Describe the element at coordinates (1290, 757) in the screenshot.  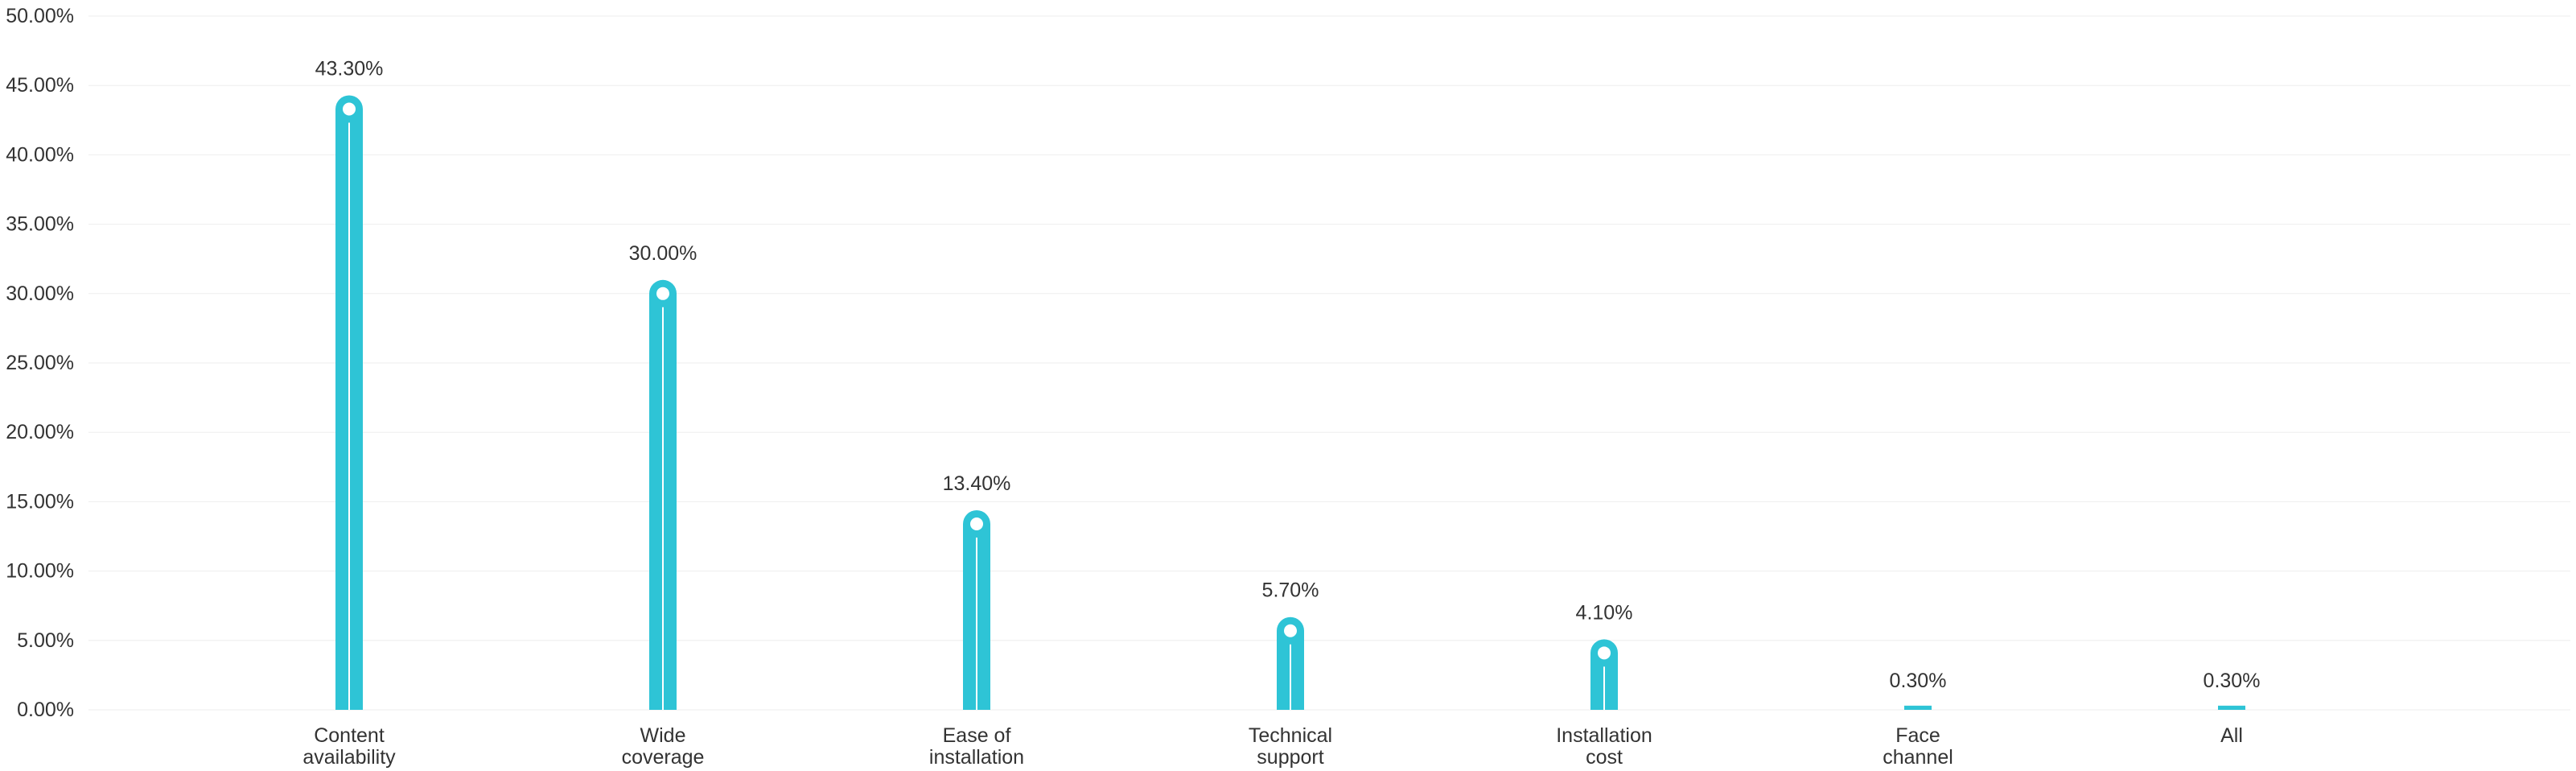
I see `x-tick-label: support` at that location.